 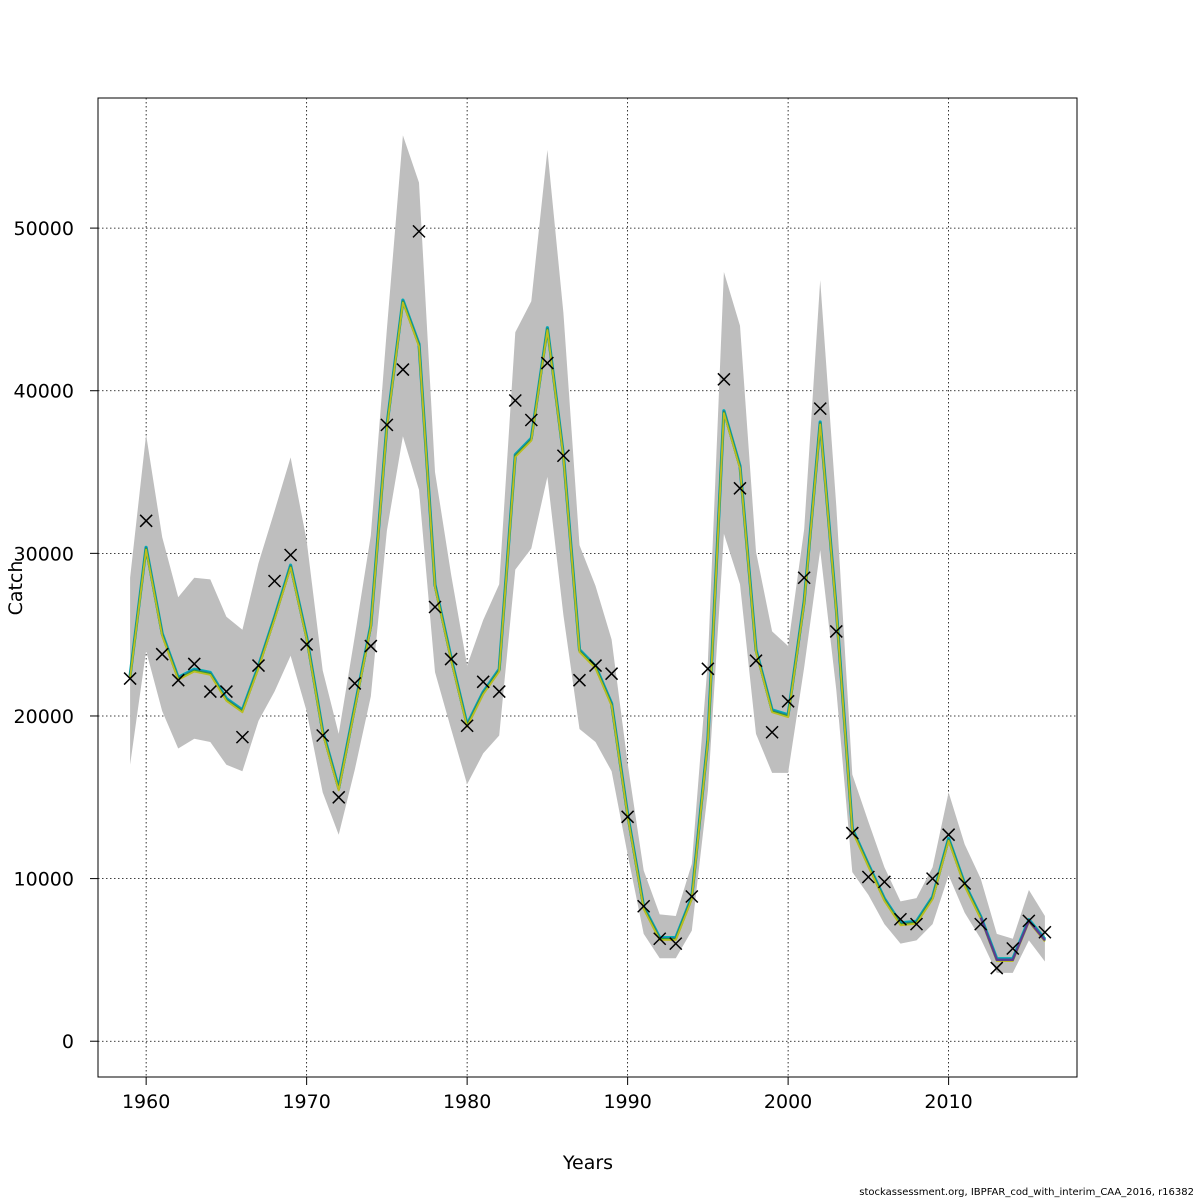 I want to click on y-tick-label: 20000, so click(x=44, y=717).